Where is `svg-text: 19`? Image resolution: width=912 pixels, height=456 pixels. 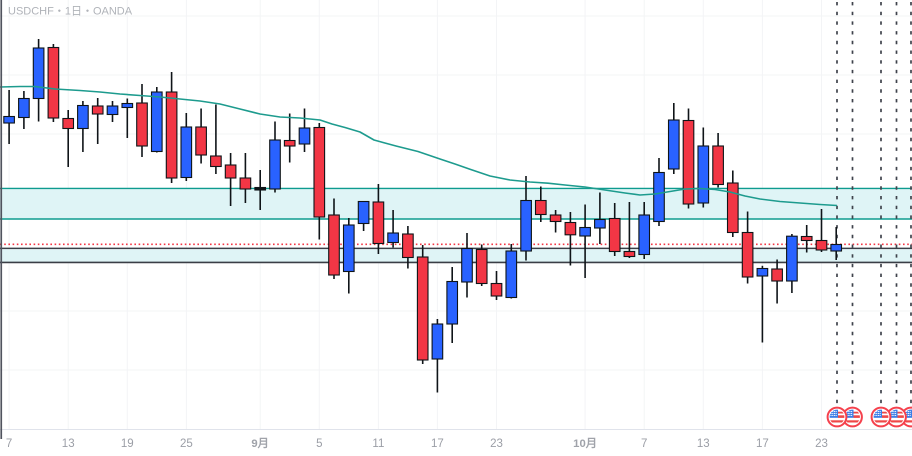 svg-text: 19 is located at coordinates (127, 444).